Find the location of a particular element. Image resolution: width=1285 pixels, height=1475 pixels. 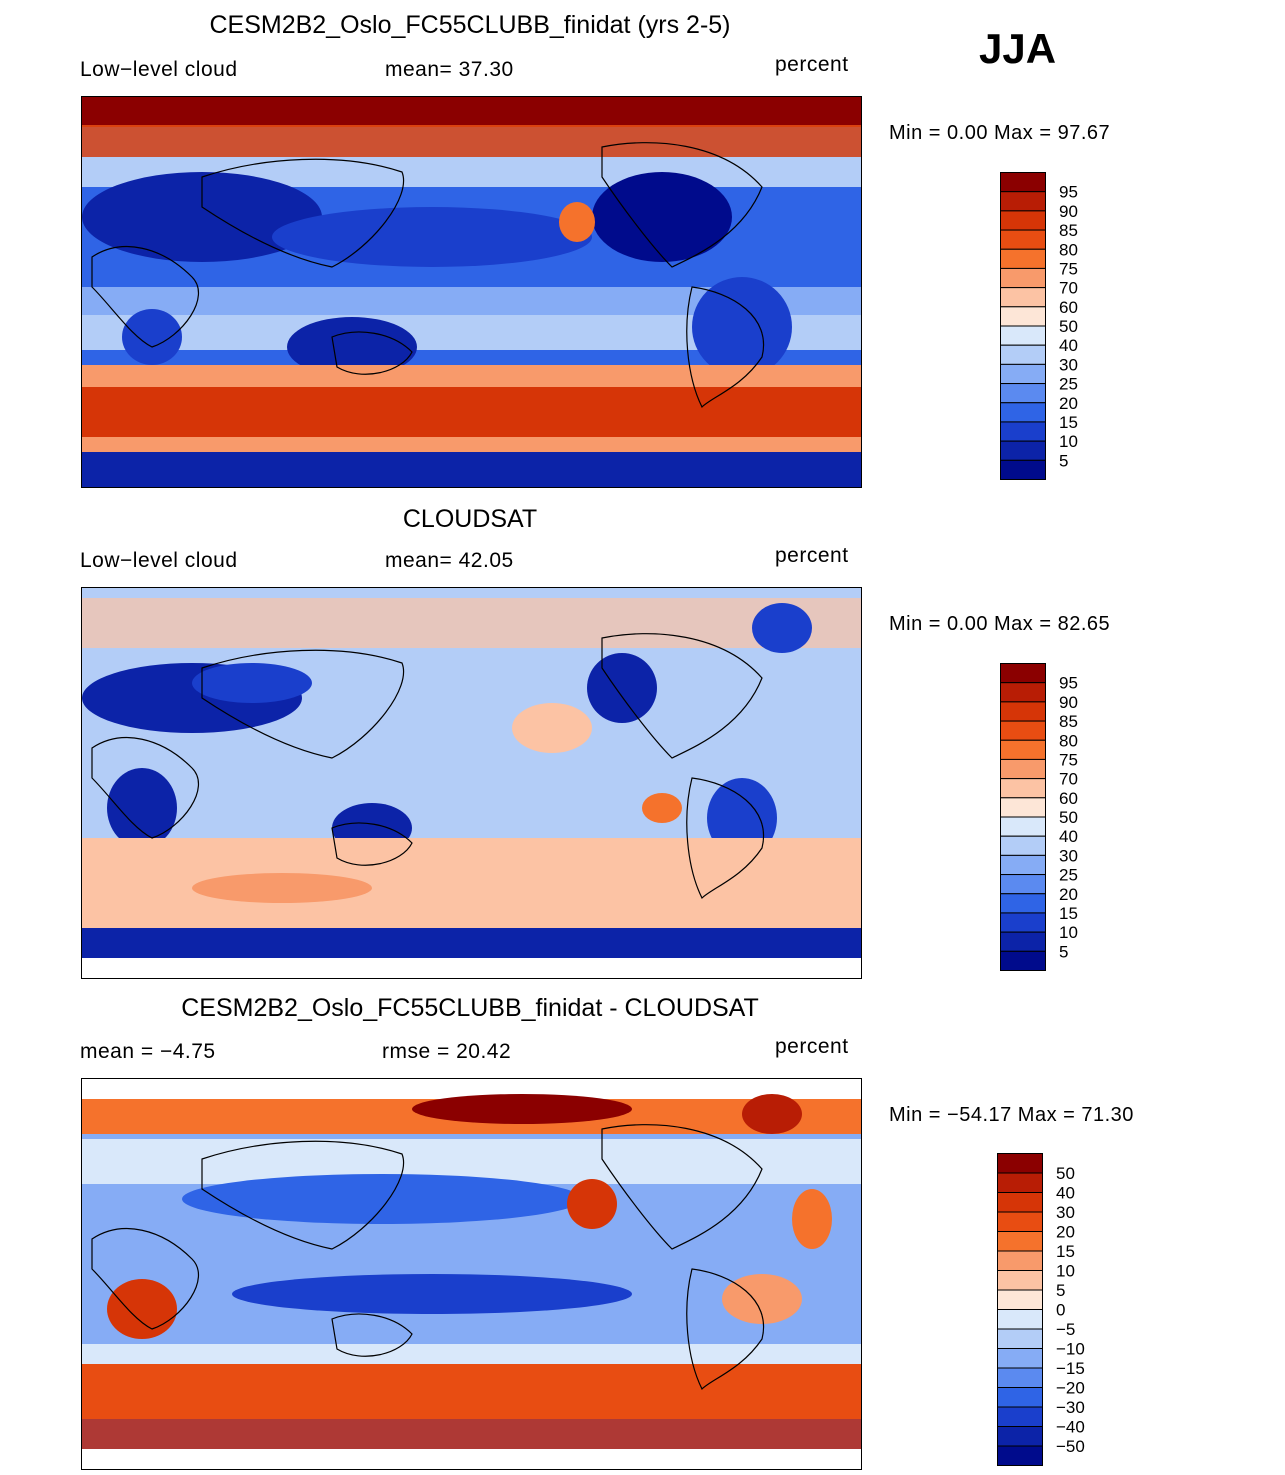

colorbar-2-label-5: 70 is located at coordinates (1068, 779).